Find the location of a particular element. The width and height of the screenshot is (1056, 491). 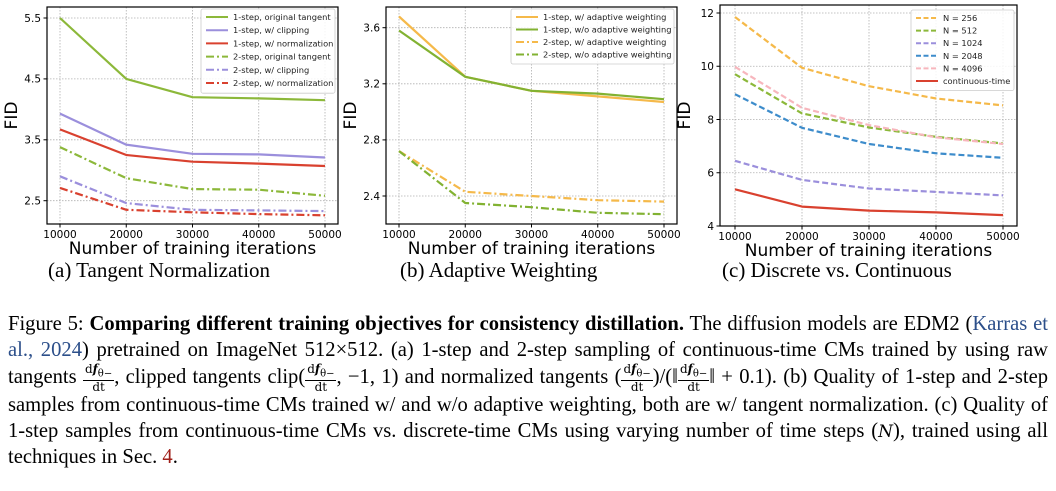

legend-label: 1-step, w/ normalization is located at coordinates (283, 43).